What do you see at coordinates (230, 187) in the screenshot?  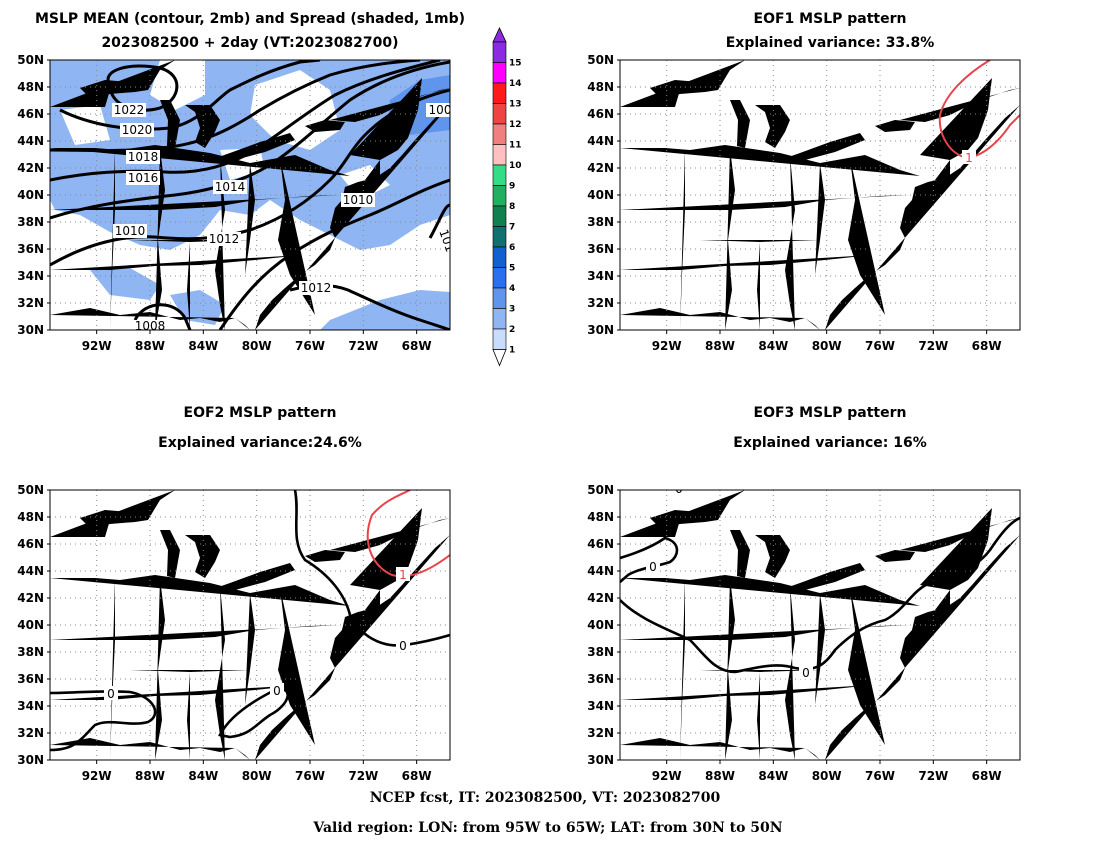 I see `contour-label: 1014` at bounding box center [230, 187].